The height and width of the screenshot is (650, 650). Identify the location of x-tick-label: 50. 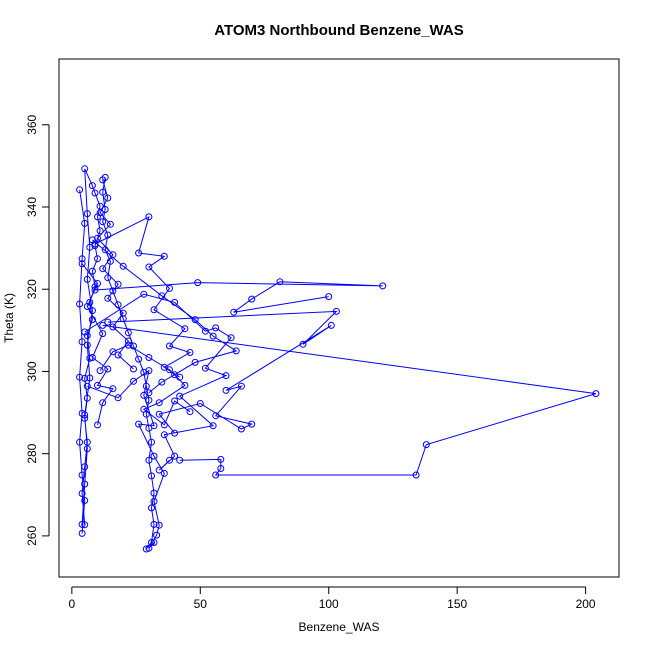
(201, 604).